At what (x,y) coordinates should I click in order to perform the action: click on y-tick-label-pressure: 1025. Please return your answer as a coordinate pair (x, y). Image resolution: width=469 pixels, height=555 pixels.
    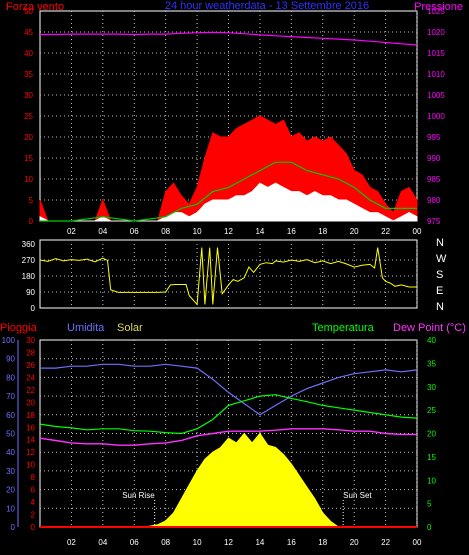
    Looking at the image, I should click on (436, 11).